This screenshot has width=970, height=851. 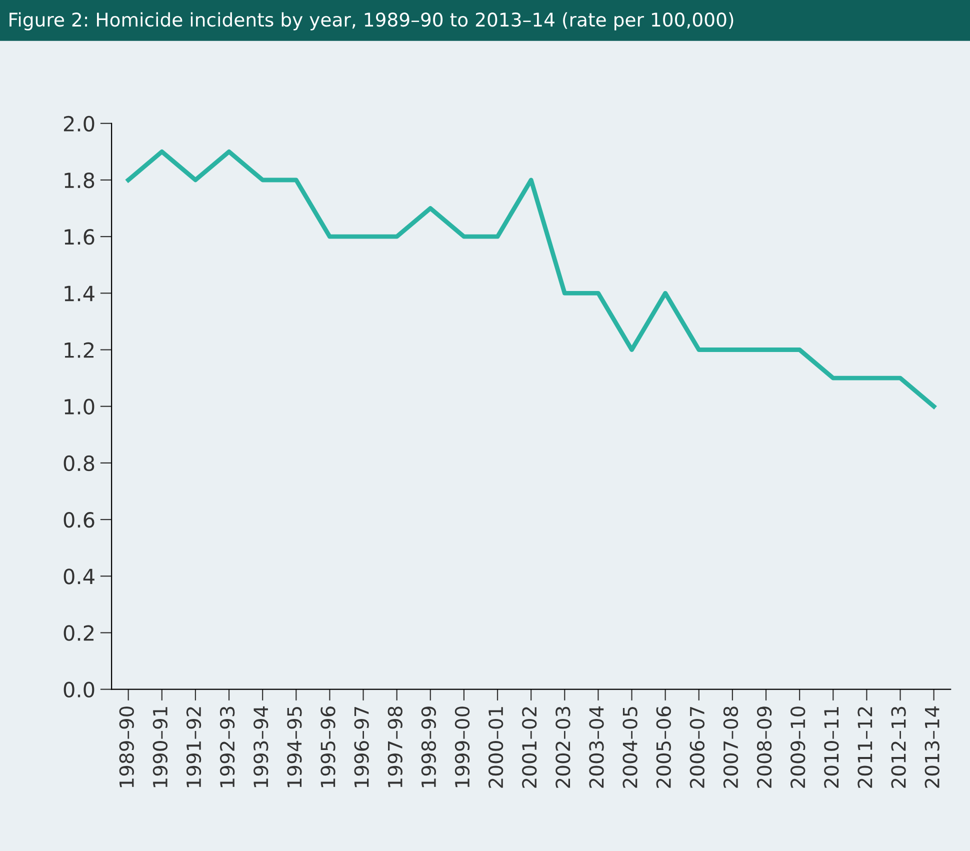 I want to click on x-tick-label: 1994–95, so click(x=294, y=747).